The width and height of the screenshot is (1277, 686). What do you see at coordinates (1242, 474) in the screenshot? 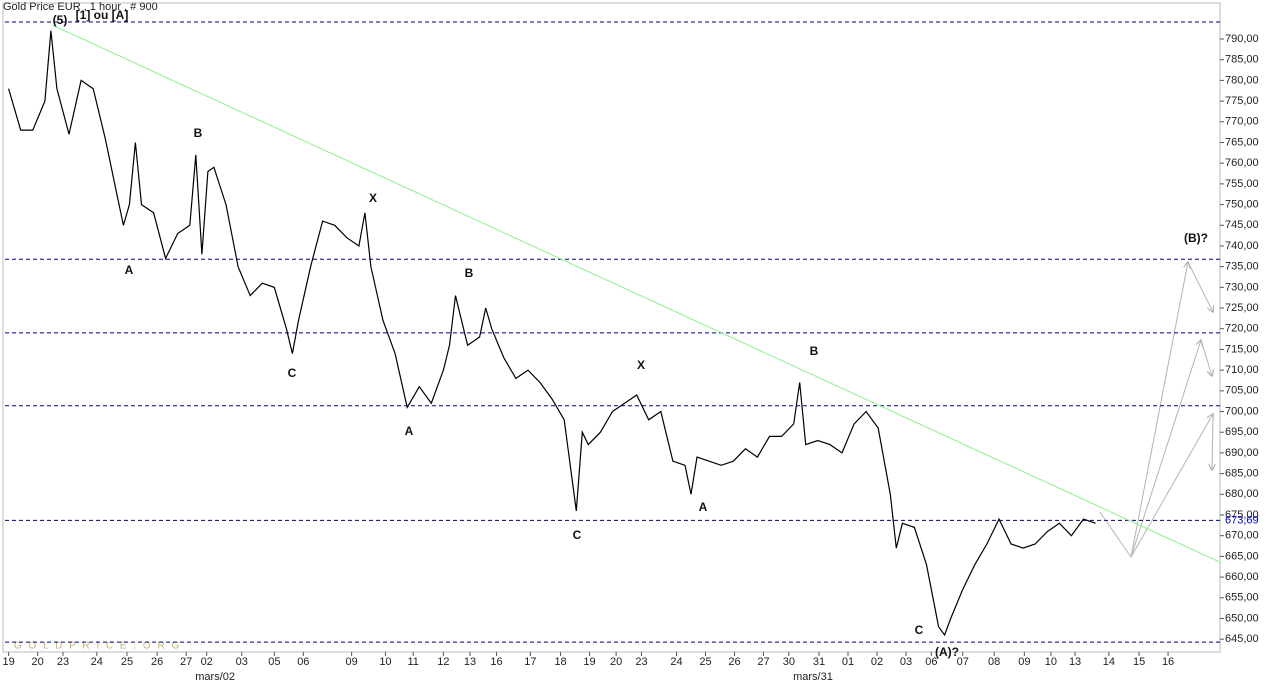
I see `y-tick-label: 685,00` at bounding box center [1242, 474].